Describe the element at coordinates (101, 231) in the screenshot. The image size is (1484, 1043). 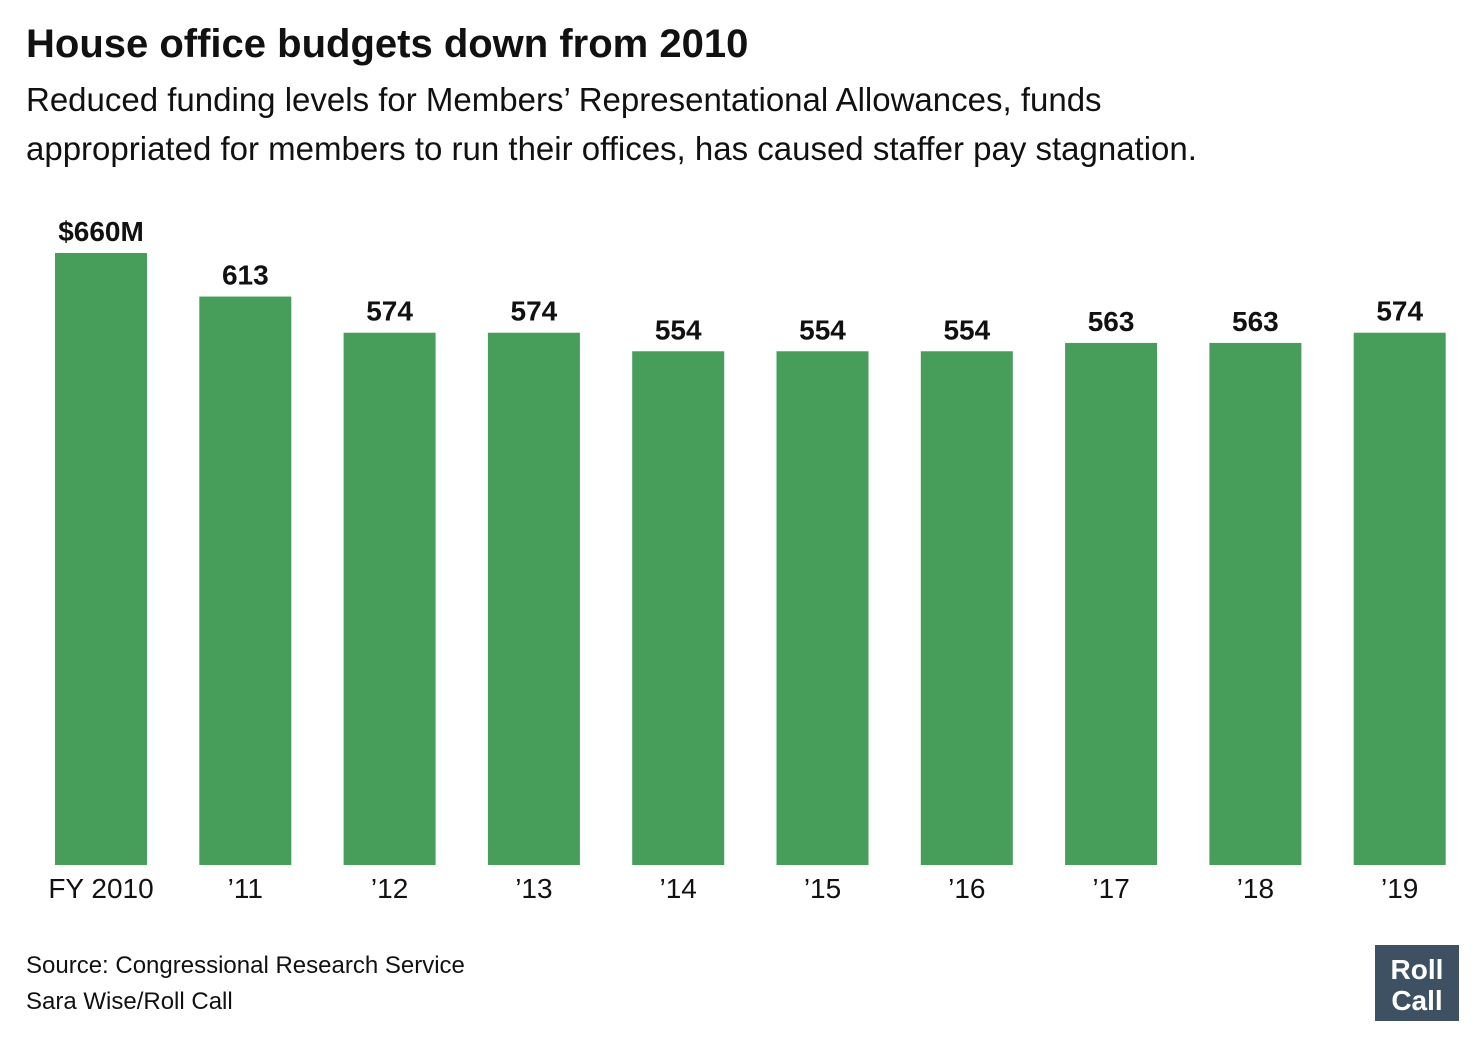
I see `value-label: $660M` at that location.